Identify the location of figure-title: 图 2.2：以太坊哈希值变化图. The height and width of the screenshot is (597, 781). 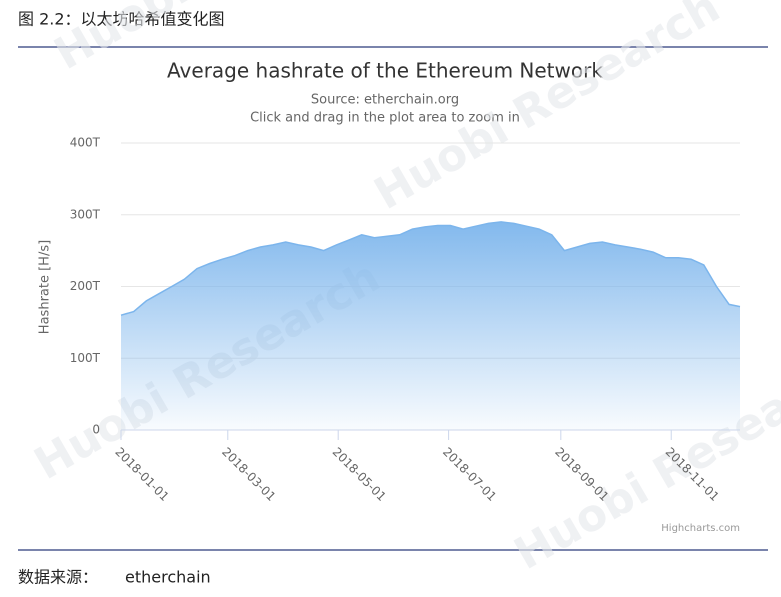
(121, 19).